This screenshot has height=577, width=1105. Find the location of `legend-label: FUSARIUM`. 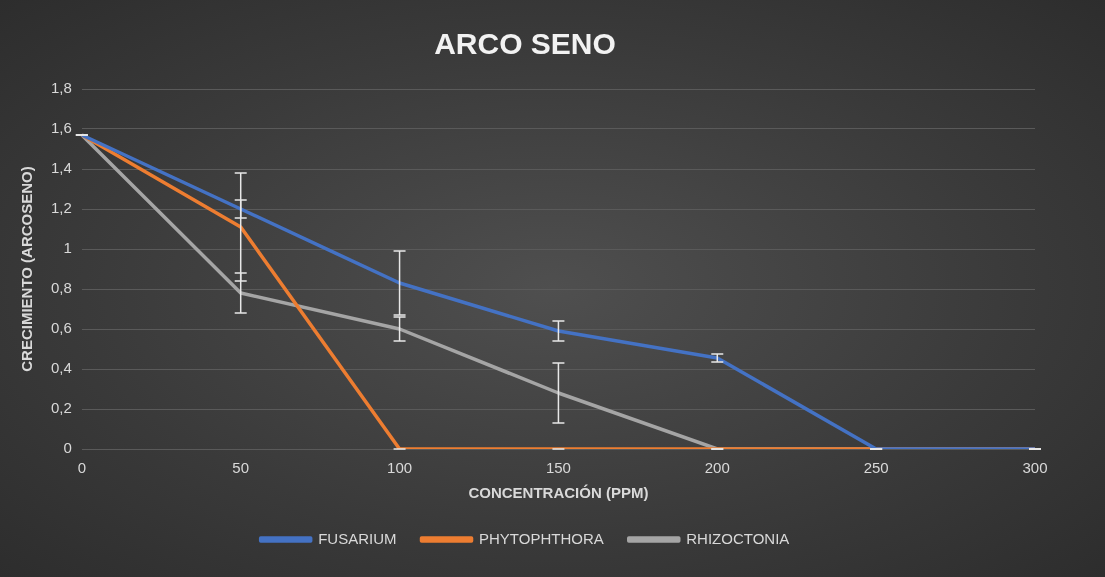

legend-label: FUSARIUM is located at coordinates (357, 538).